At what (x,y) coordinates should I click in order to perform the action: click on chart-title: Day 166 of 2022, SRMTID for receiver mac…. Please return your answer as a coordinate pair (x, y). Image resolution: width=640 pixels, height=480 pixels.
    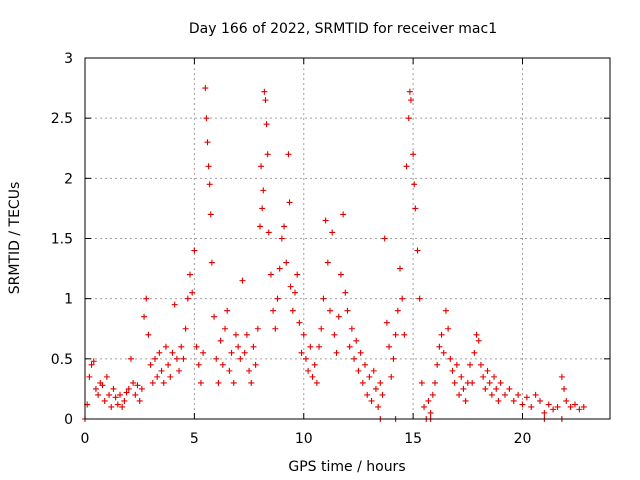
    Looking at the image, I should click on (343, 29).